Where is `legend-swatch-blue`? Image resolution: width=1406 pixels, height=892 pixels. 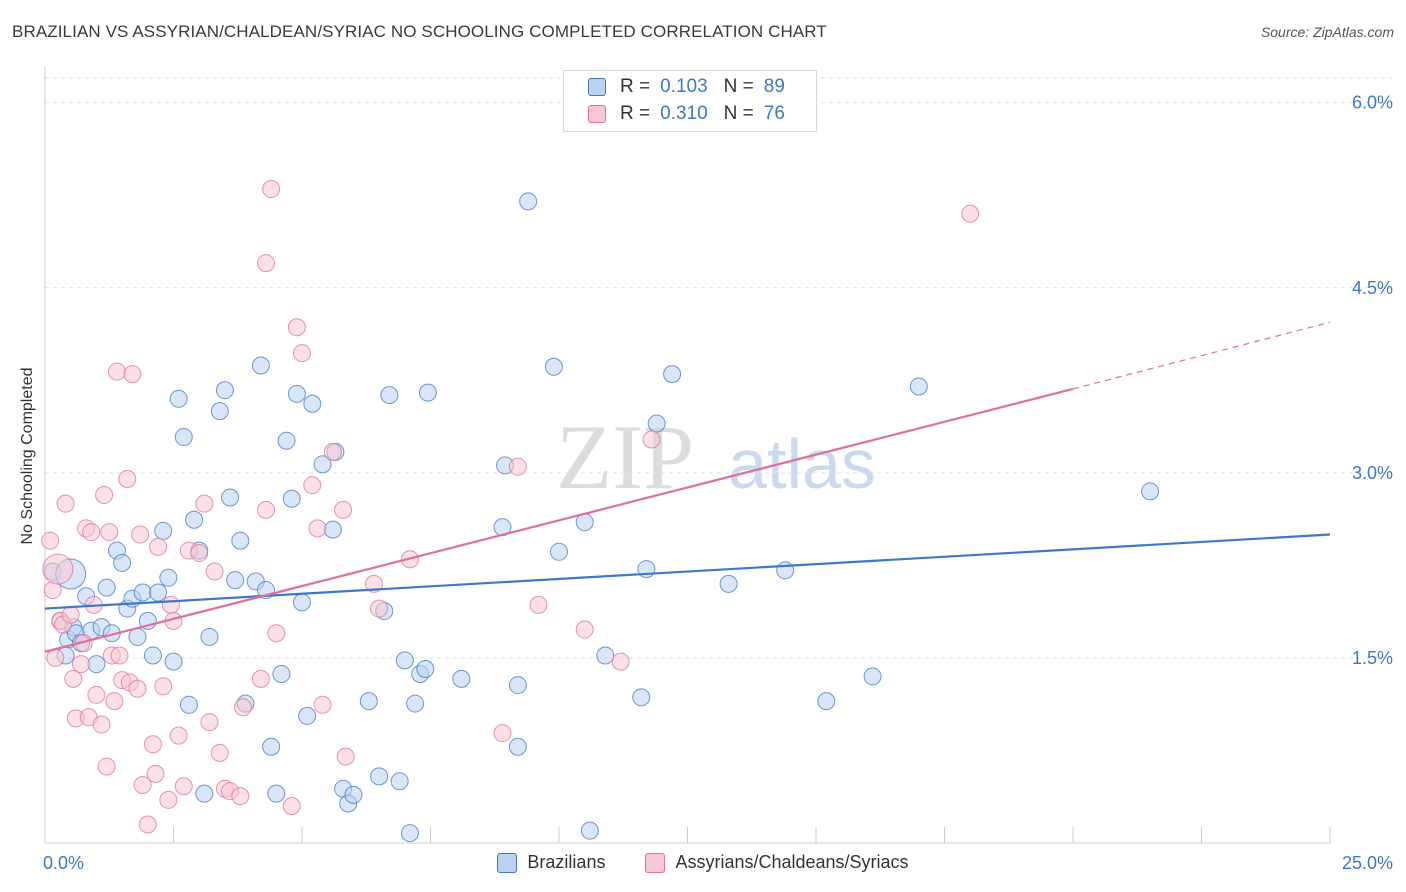
legend-swatch-blue is located at coordinates (597, 87).